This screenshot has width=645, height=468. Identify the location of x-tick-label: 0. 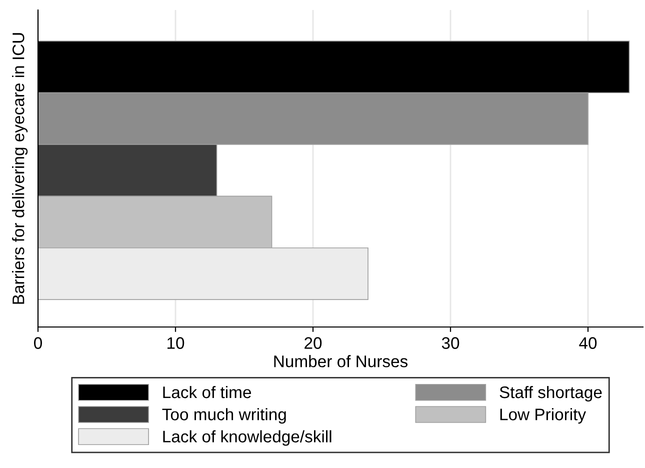
(38, 343).